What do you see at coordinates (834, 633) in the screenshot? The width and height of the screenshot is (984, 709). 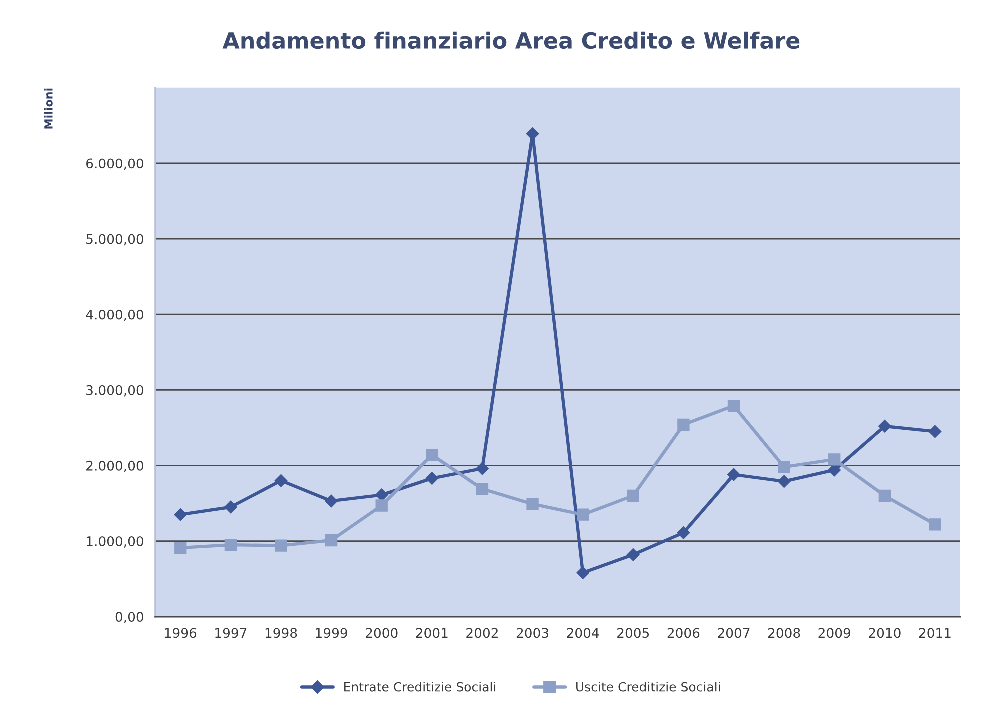 I see `x-tick-label: 2009` at bounding box center [834, 633].